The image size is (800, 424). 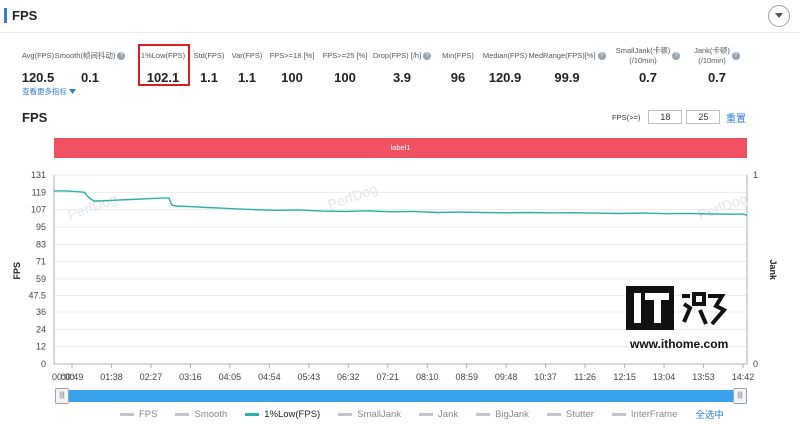 I want to click on legend-item: SmallJank, so click(x=369, y=414).